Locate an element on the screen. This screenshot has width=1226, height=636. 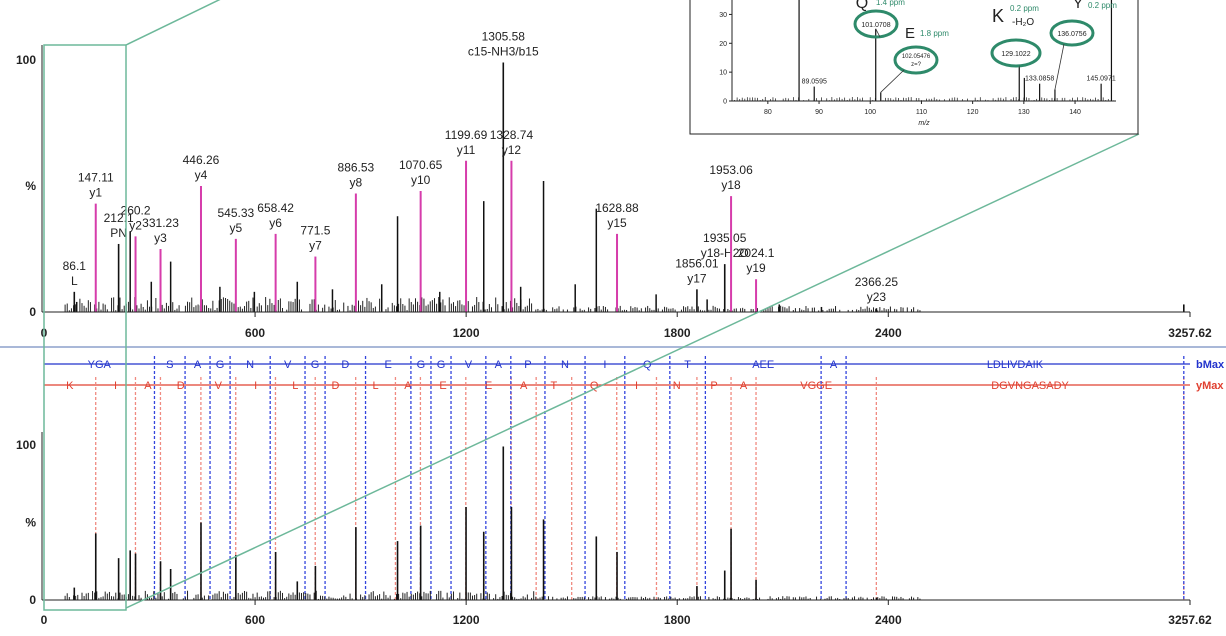
peak-ion-label: y6 is located at coordinates (275, 223).